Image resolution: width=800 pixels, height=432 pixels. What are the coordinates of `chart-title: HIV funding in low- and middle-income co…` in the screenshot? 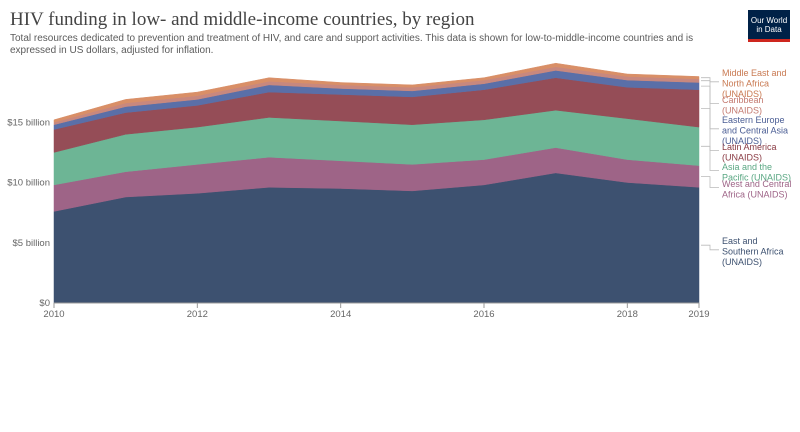 It's located at (242, 19).